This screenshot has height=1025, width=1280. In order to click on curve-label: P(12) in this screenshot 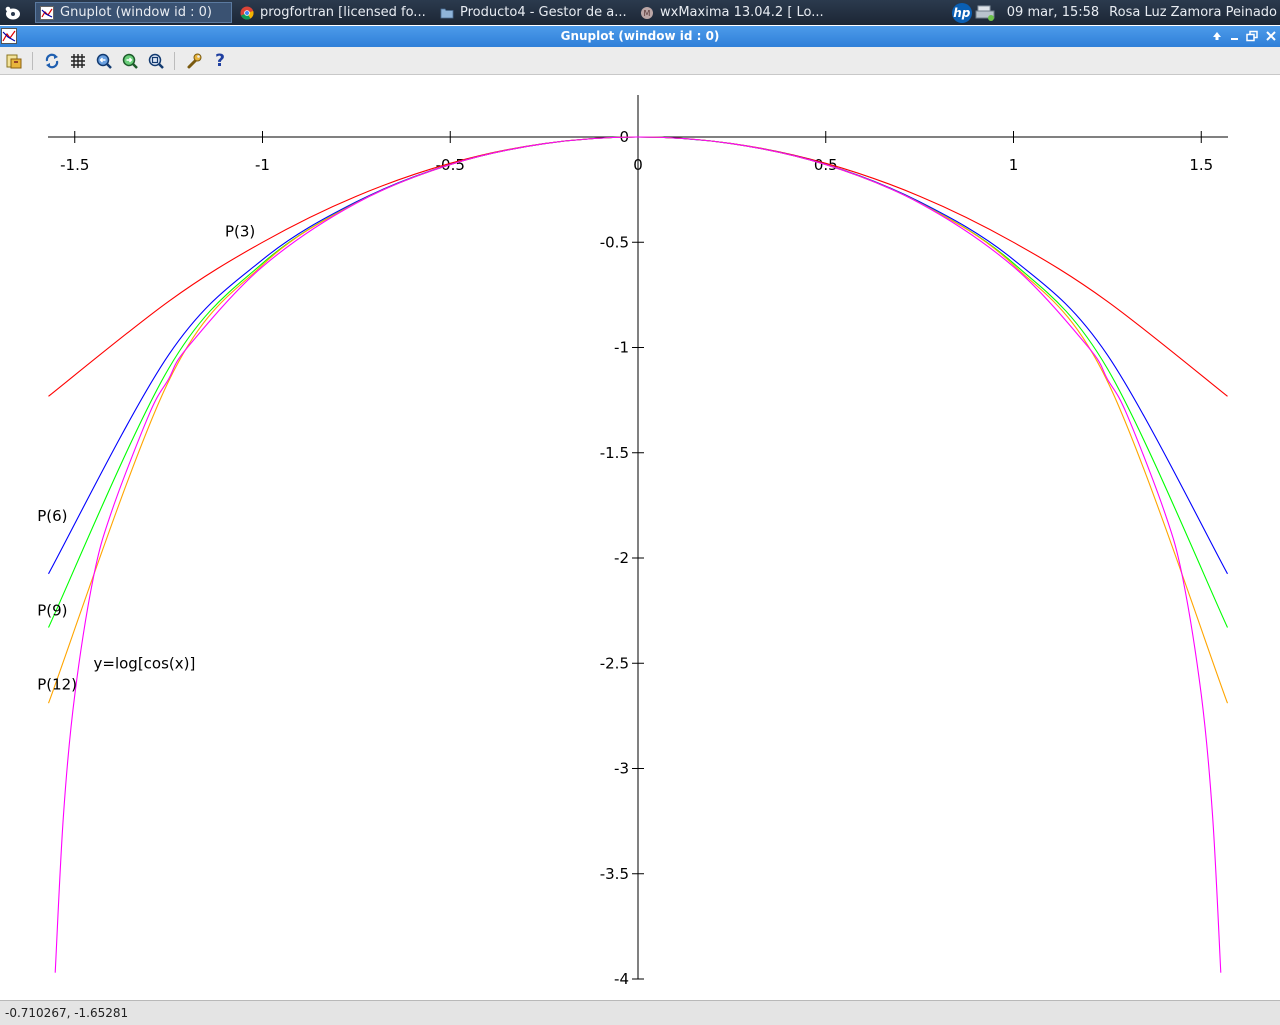, I will do `click(57, 684)`.